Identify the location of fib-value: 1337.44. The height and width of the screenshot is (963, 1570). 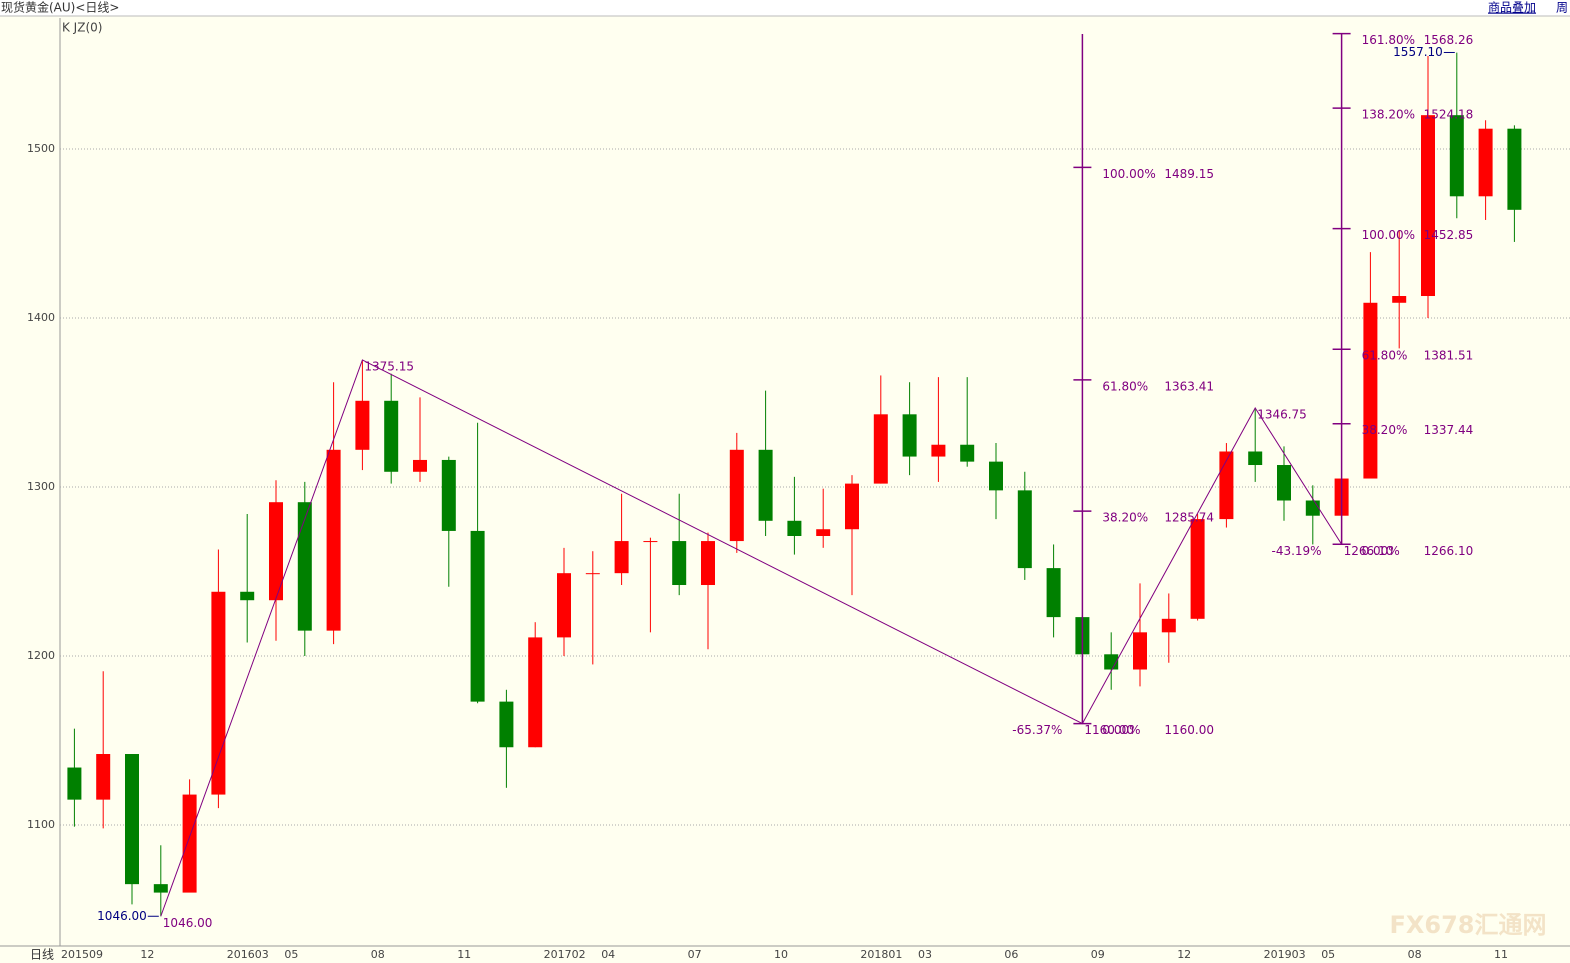
(1449, 430).